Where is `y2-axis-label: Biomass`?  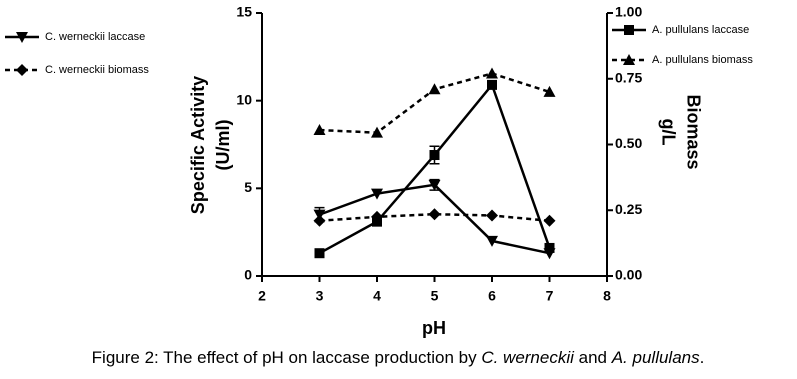 y2-axis-label: Biomass is located at coordinates (693, 131).